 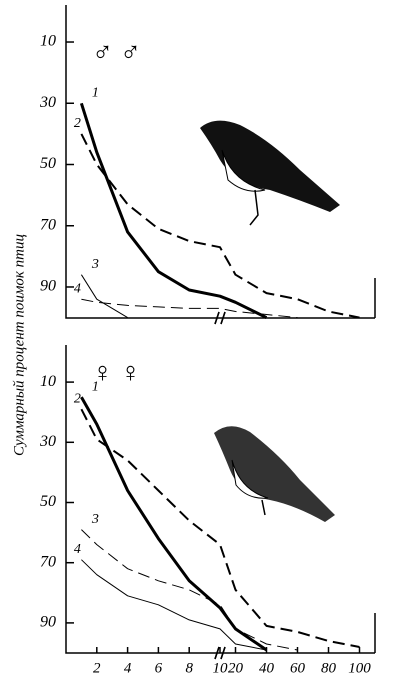 What do you see at coordinates (221, 668) in the screenshot?
I see `x-tick-label: 10` at bounding box center [221, 668].